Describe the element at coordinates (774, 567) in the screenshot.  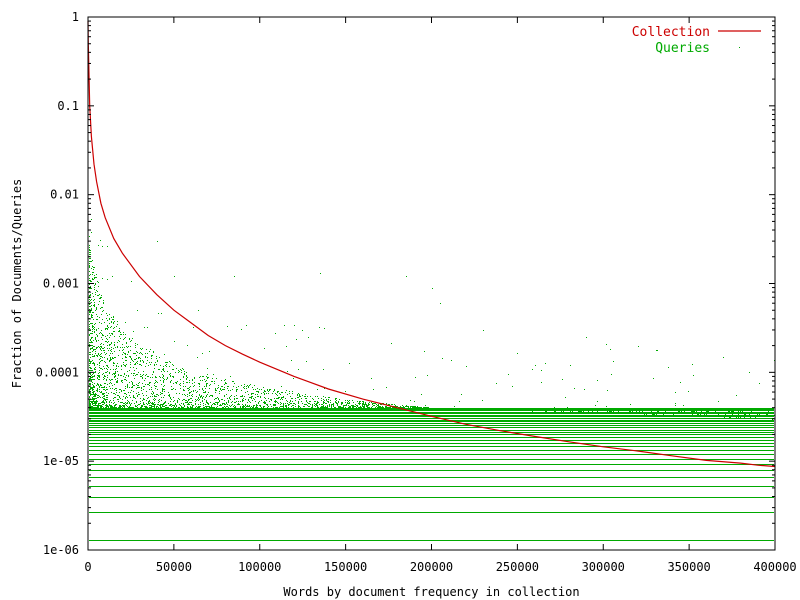
I see `x-tick-label: 400000` at that location.